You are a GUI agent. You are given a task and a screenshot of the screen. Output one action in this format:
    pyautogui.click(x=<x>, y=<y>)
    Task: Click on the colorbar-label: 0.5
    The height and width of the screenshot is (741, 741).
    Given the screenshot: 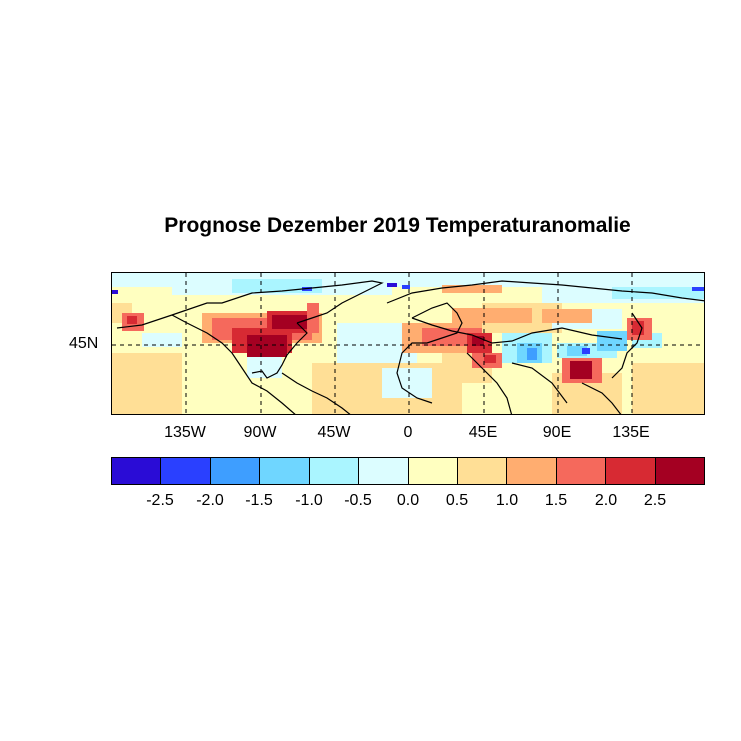 What is the action you would take?
    pyautogui.click(x=457, y=500)
    